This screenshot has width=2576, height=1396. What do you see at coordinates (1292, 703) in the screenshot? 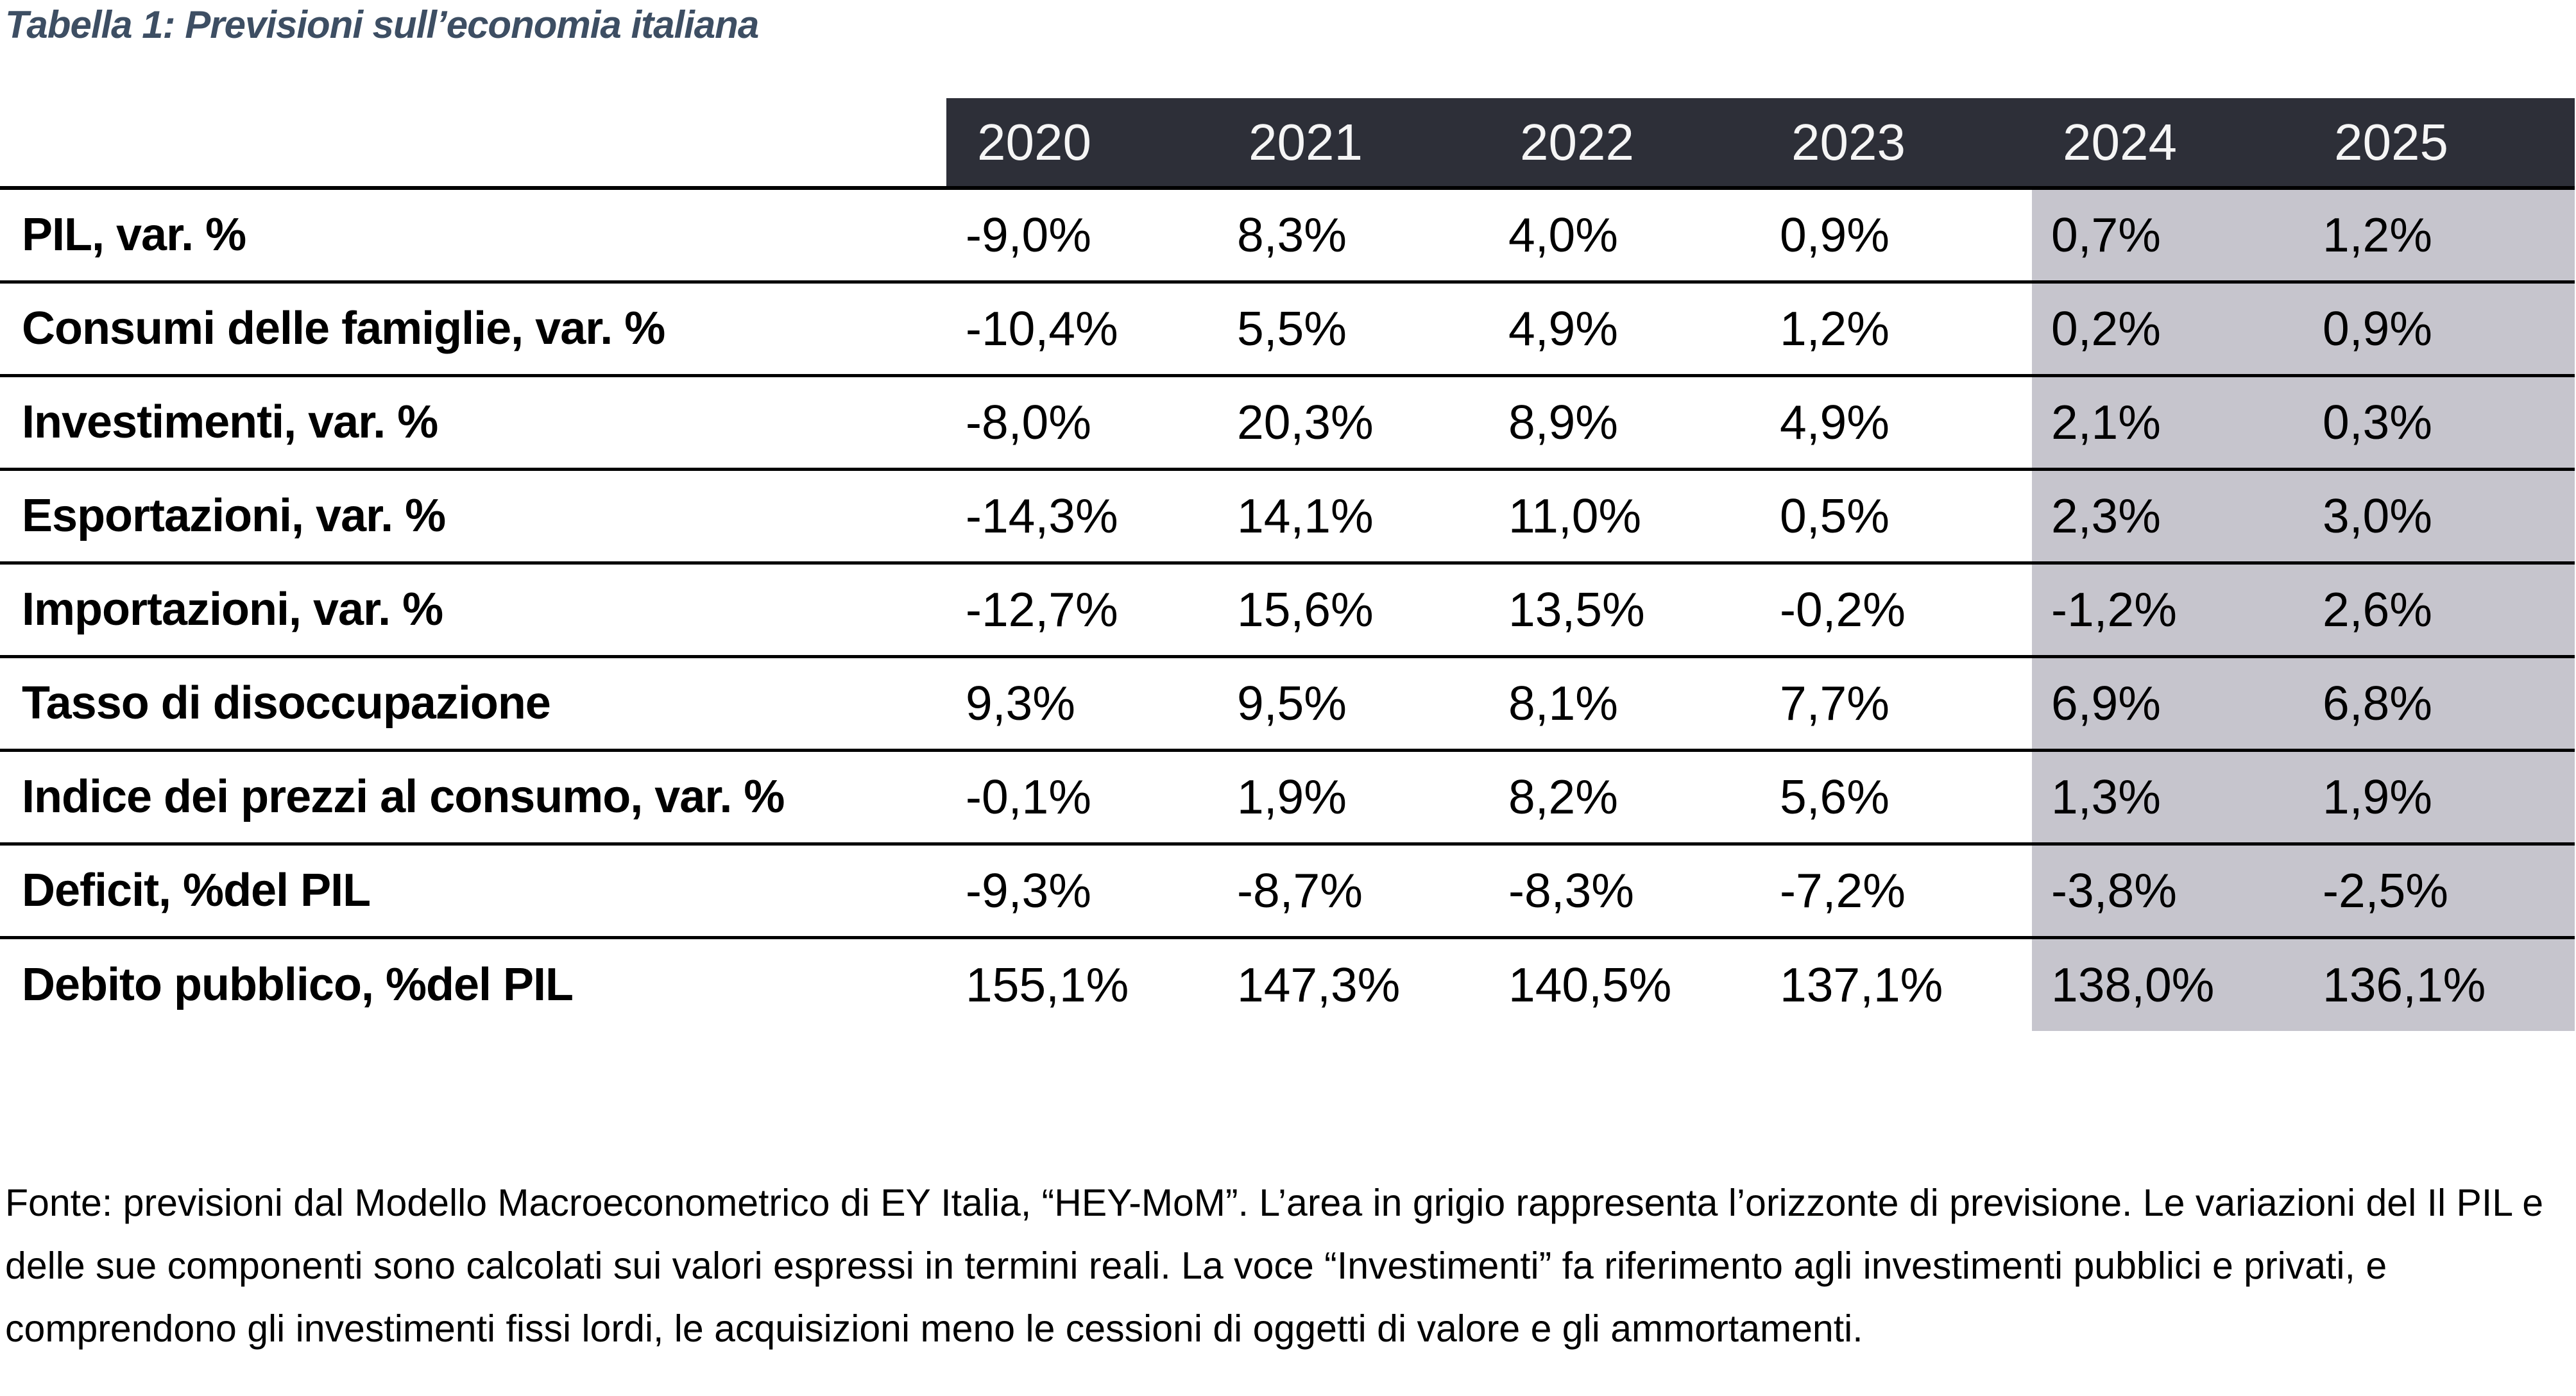
I see `value-cell: 9,5%` at bounding box center [1292, 703].